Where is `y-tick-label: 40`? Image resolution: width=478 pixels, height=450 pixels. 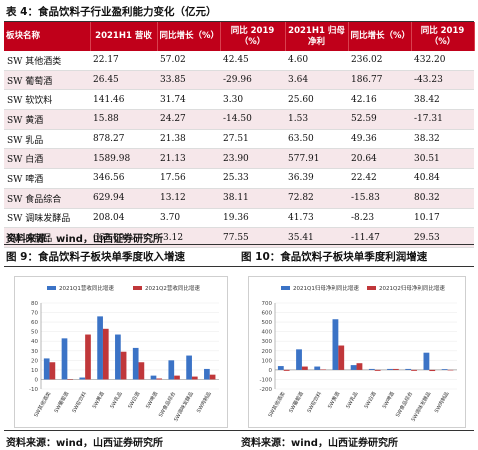
y-tick-label: 40 is located at coordinates (34, 342).